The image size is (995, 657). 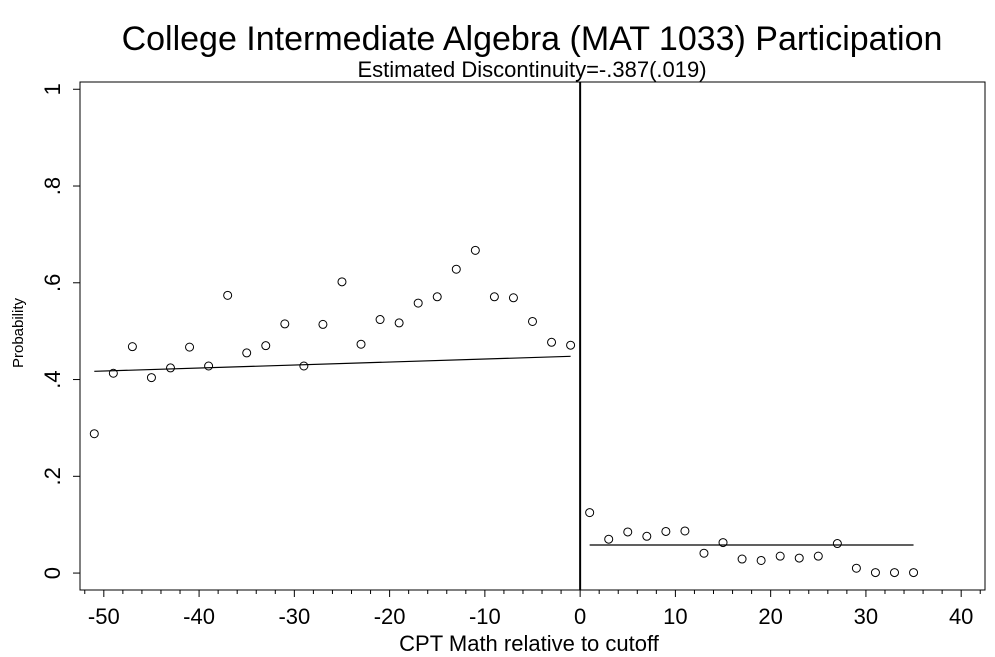 What do you see at coordinates (52, 573) in the screenshot?
I see `y-tick-label: 0` at bounding box center [52, 573].